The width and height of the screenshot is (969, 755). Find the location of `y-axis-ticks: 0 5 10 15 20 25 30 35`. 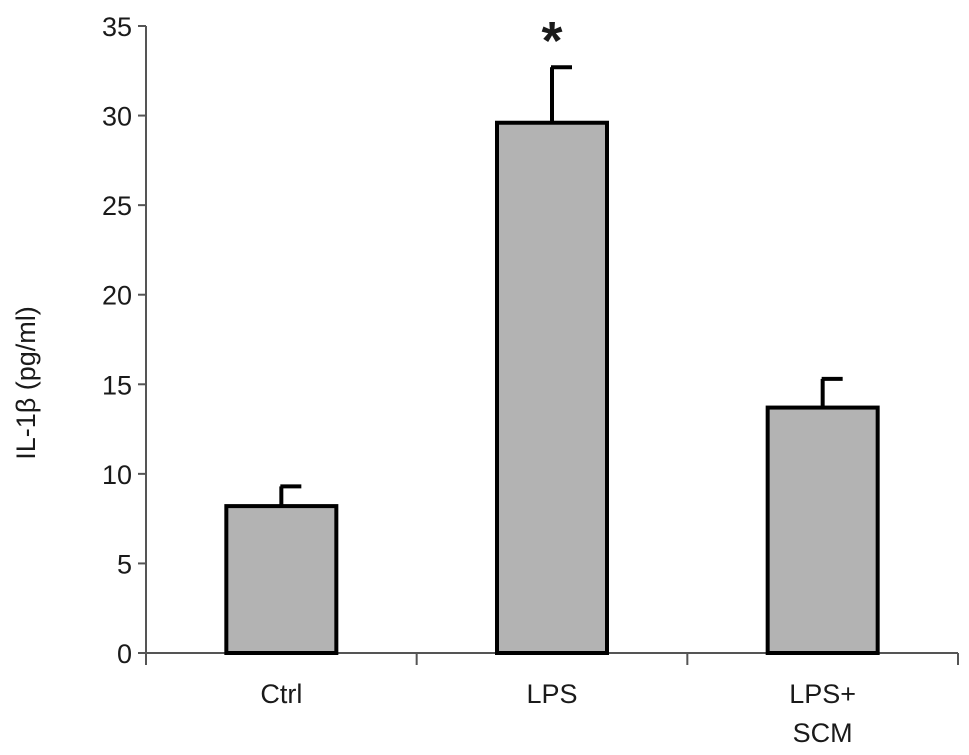

y-axis-ticks: 0 5 10 15 20 25 30 35 is located at coordinates (124, 340).